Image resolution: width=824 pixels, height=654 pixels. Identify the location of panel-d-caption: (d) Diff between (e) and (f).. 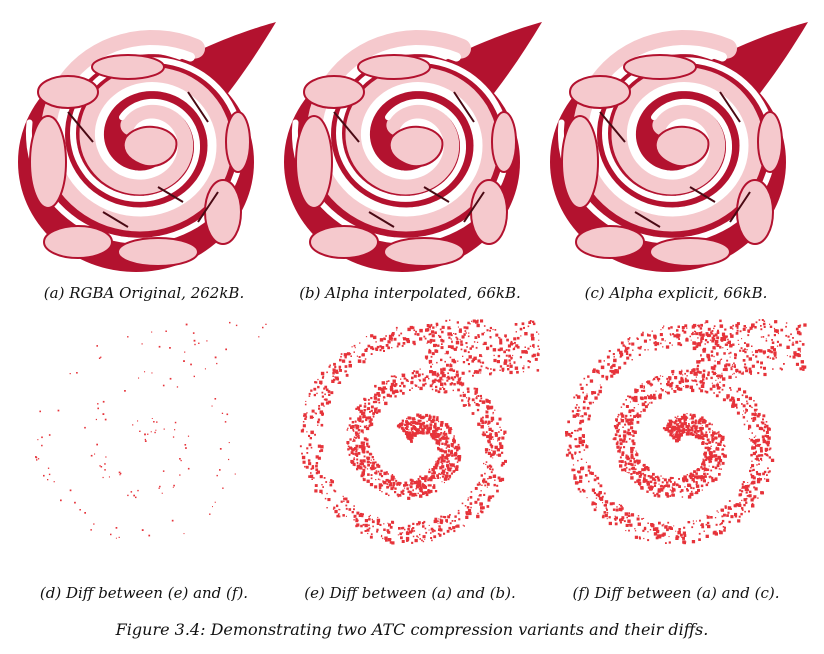
(144, 593).